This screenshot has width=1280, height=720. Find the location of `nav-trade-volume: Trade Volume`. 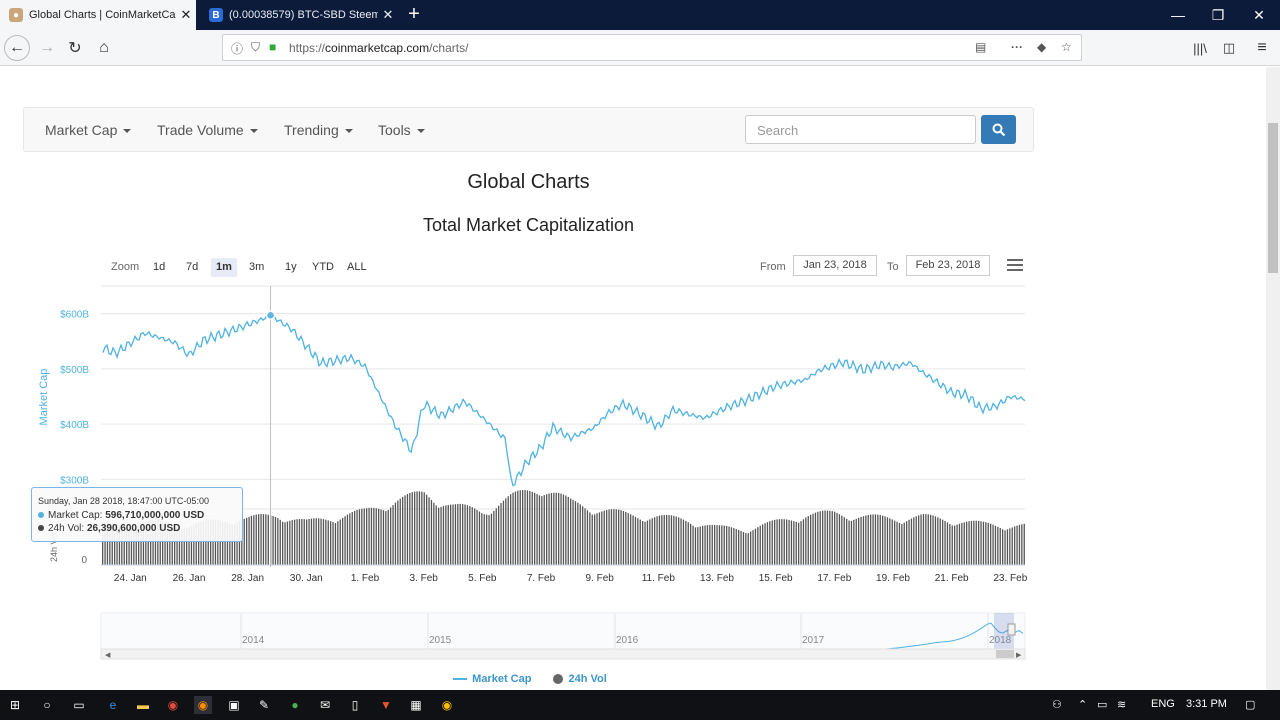

nav-trade-volume: Trade Volume is located at coordinates (207, 130).